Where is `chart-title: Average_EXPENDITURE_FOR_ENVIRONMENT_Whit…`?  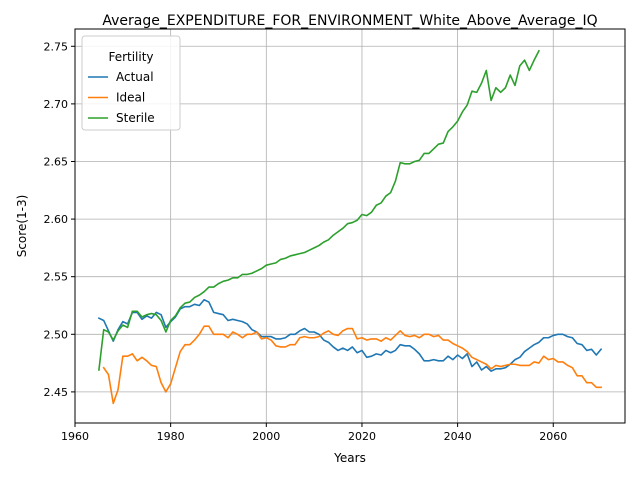
chart-title: Average_EXPENDITURE_FOR_ENVIRONMENT_Whit… is located at coordinates (349, 21).